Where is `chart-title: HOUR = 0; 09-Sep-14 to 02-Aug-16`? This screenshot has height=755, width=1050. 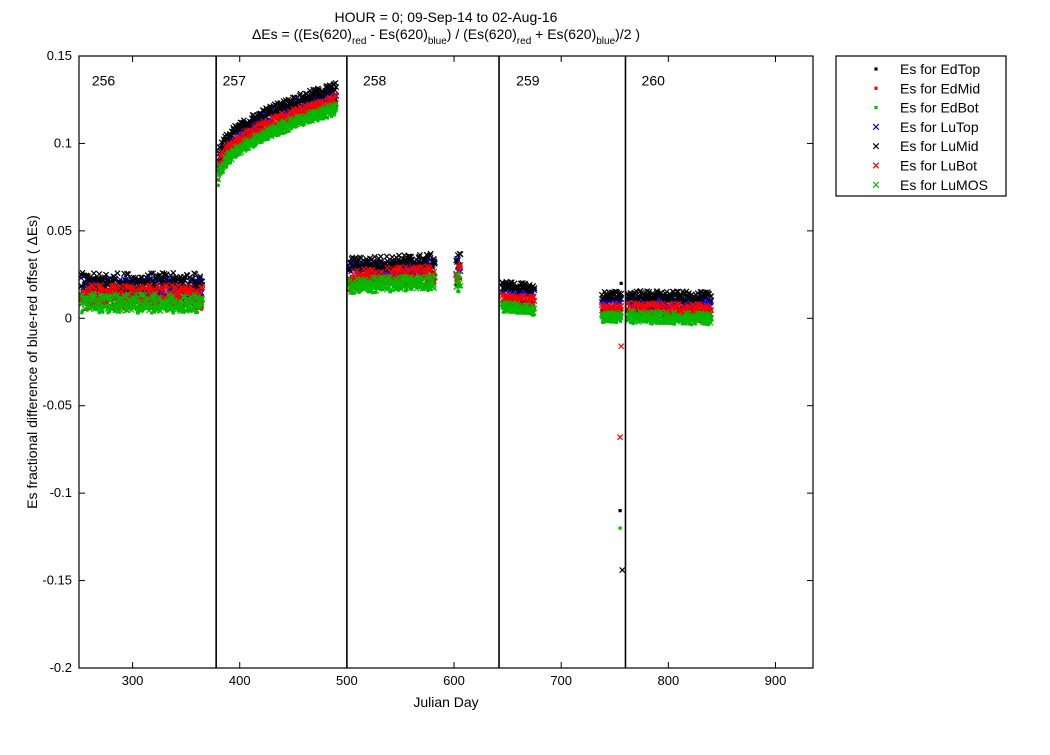 chart-title: HOUR = 0; 09-Sep-14 to 02-Aug-16 is located at coordinates (446, 17).